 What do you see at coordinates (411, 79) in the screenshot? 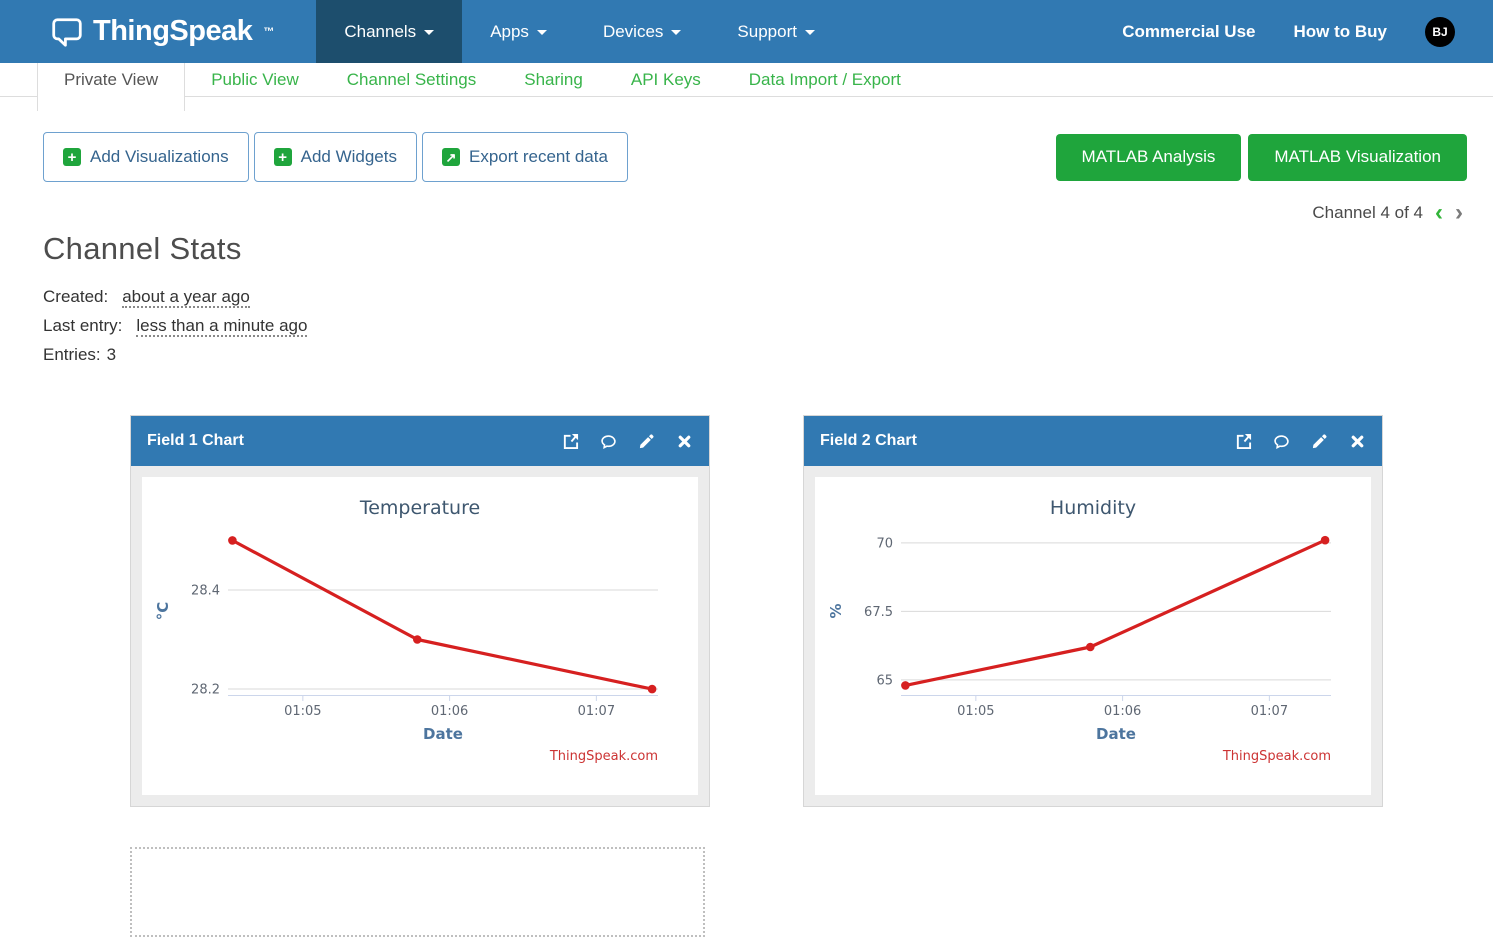
I see `tab-channel-settings: Channel Settings` at bounding box center [411, 79].